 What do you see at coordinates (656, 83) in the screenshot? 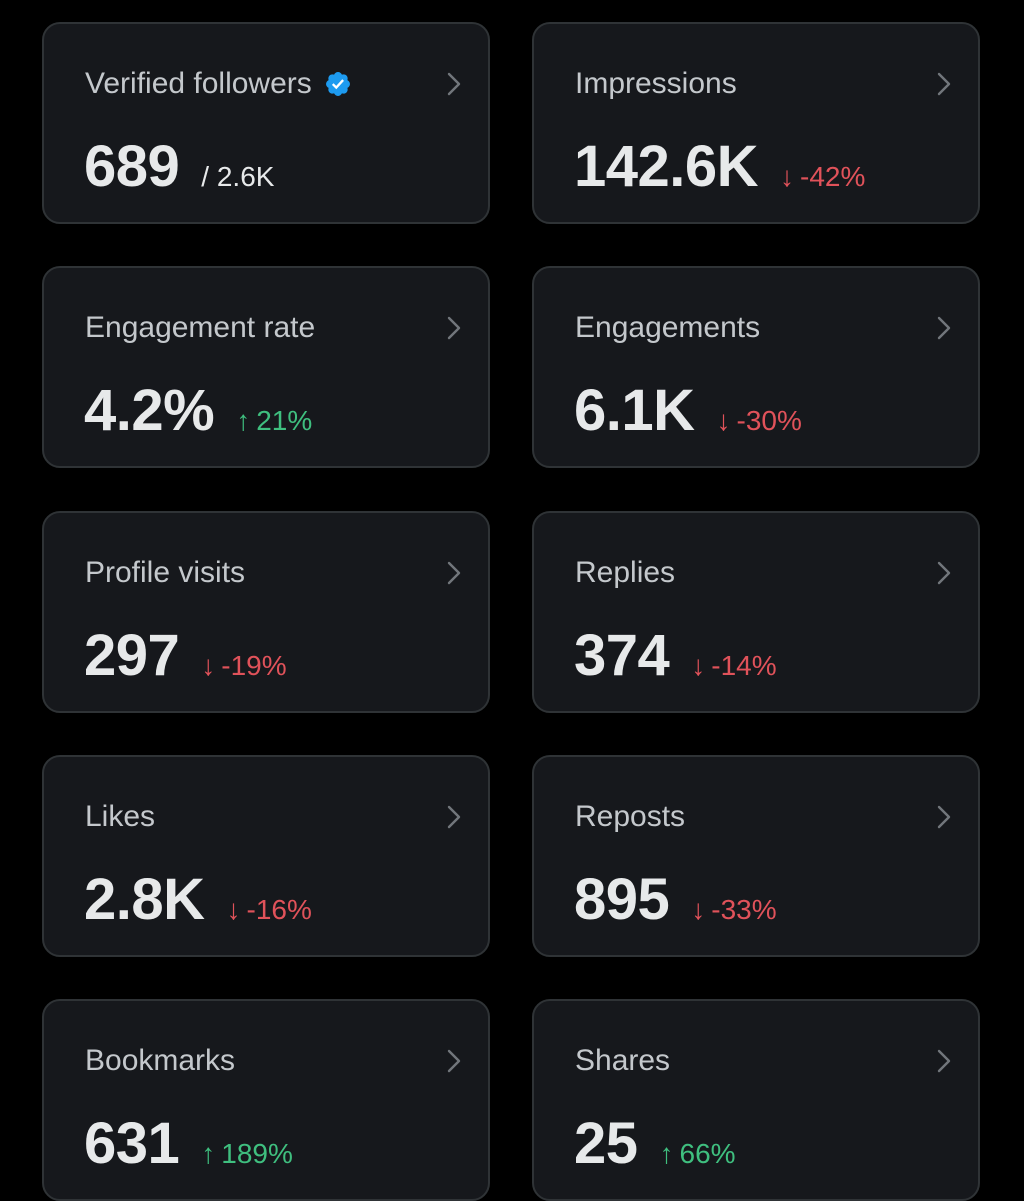
I see `card-label: Impressions` at bounding box center [656, 83].